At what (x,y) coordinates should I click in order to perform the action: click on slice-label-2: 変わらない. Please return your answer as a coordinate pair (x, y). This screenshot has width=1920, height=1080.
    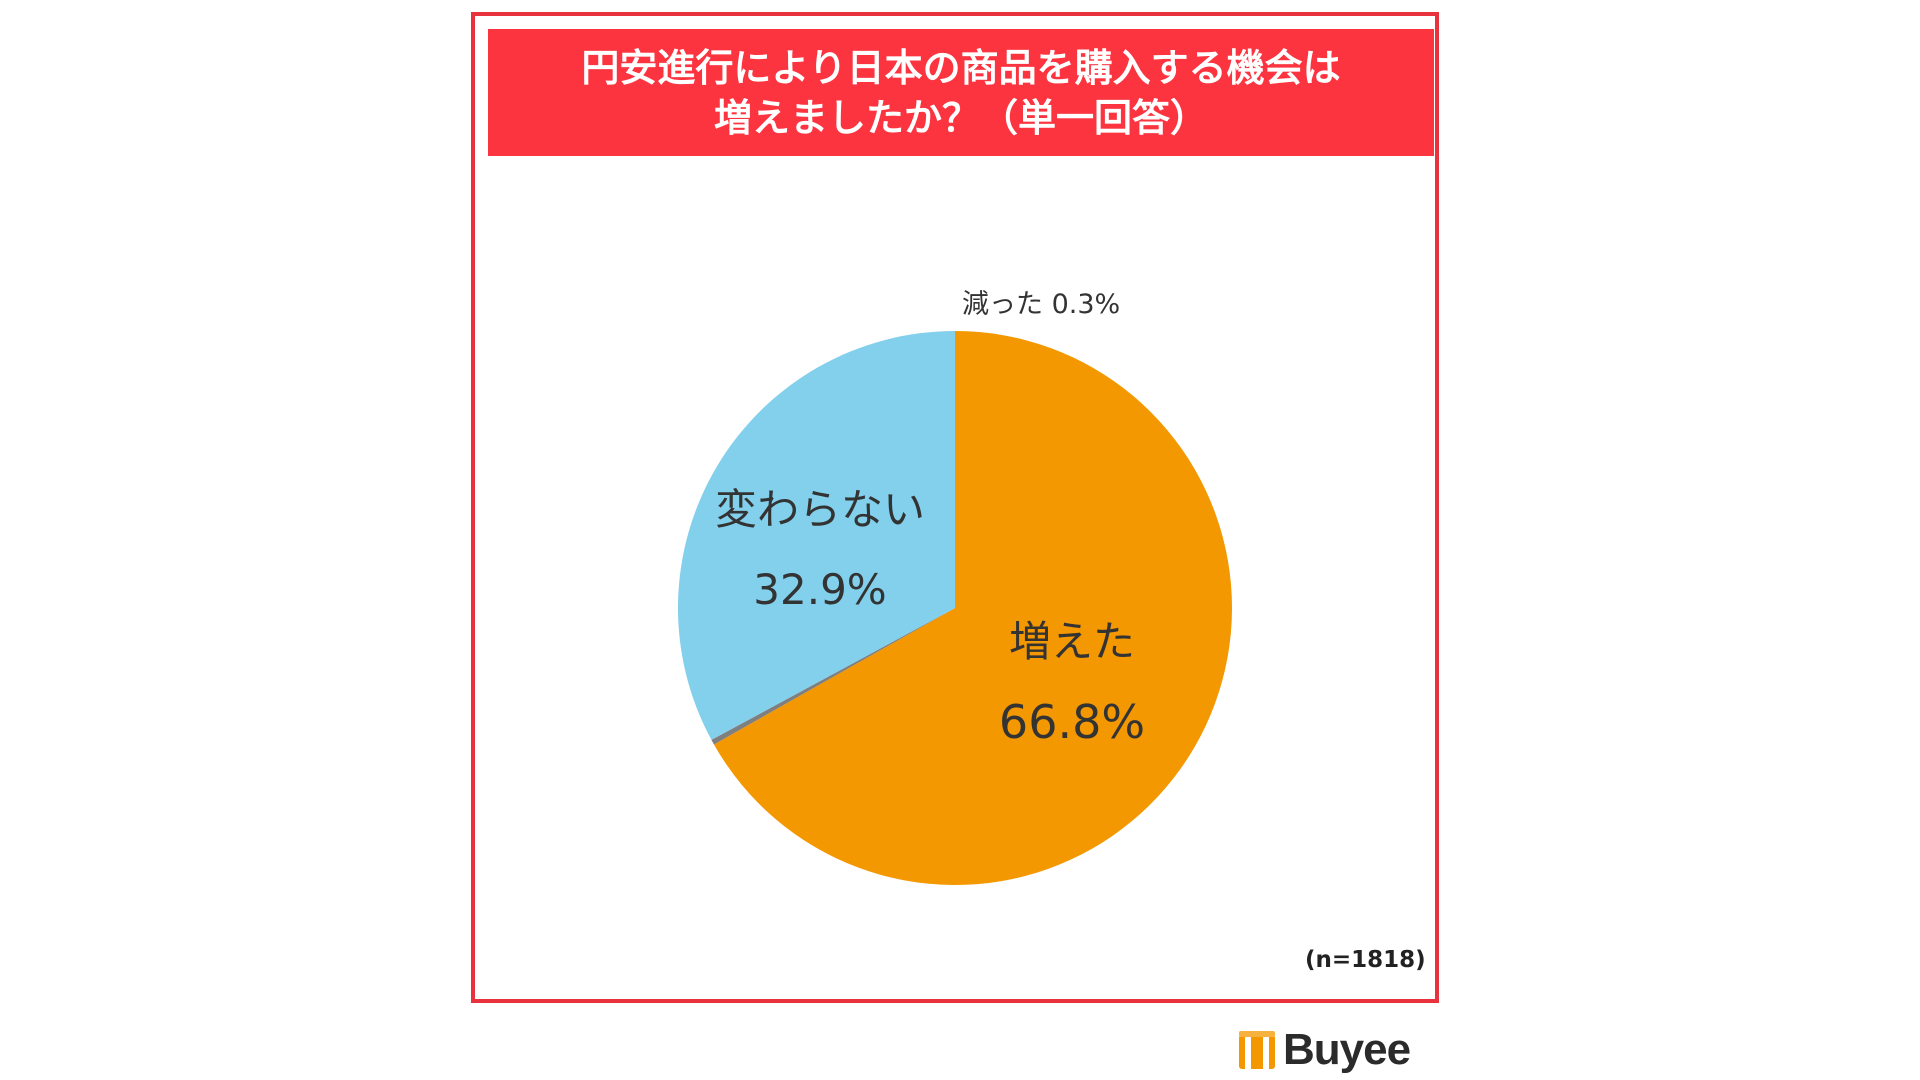
    Looking at the image, I should click on (820, 509).